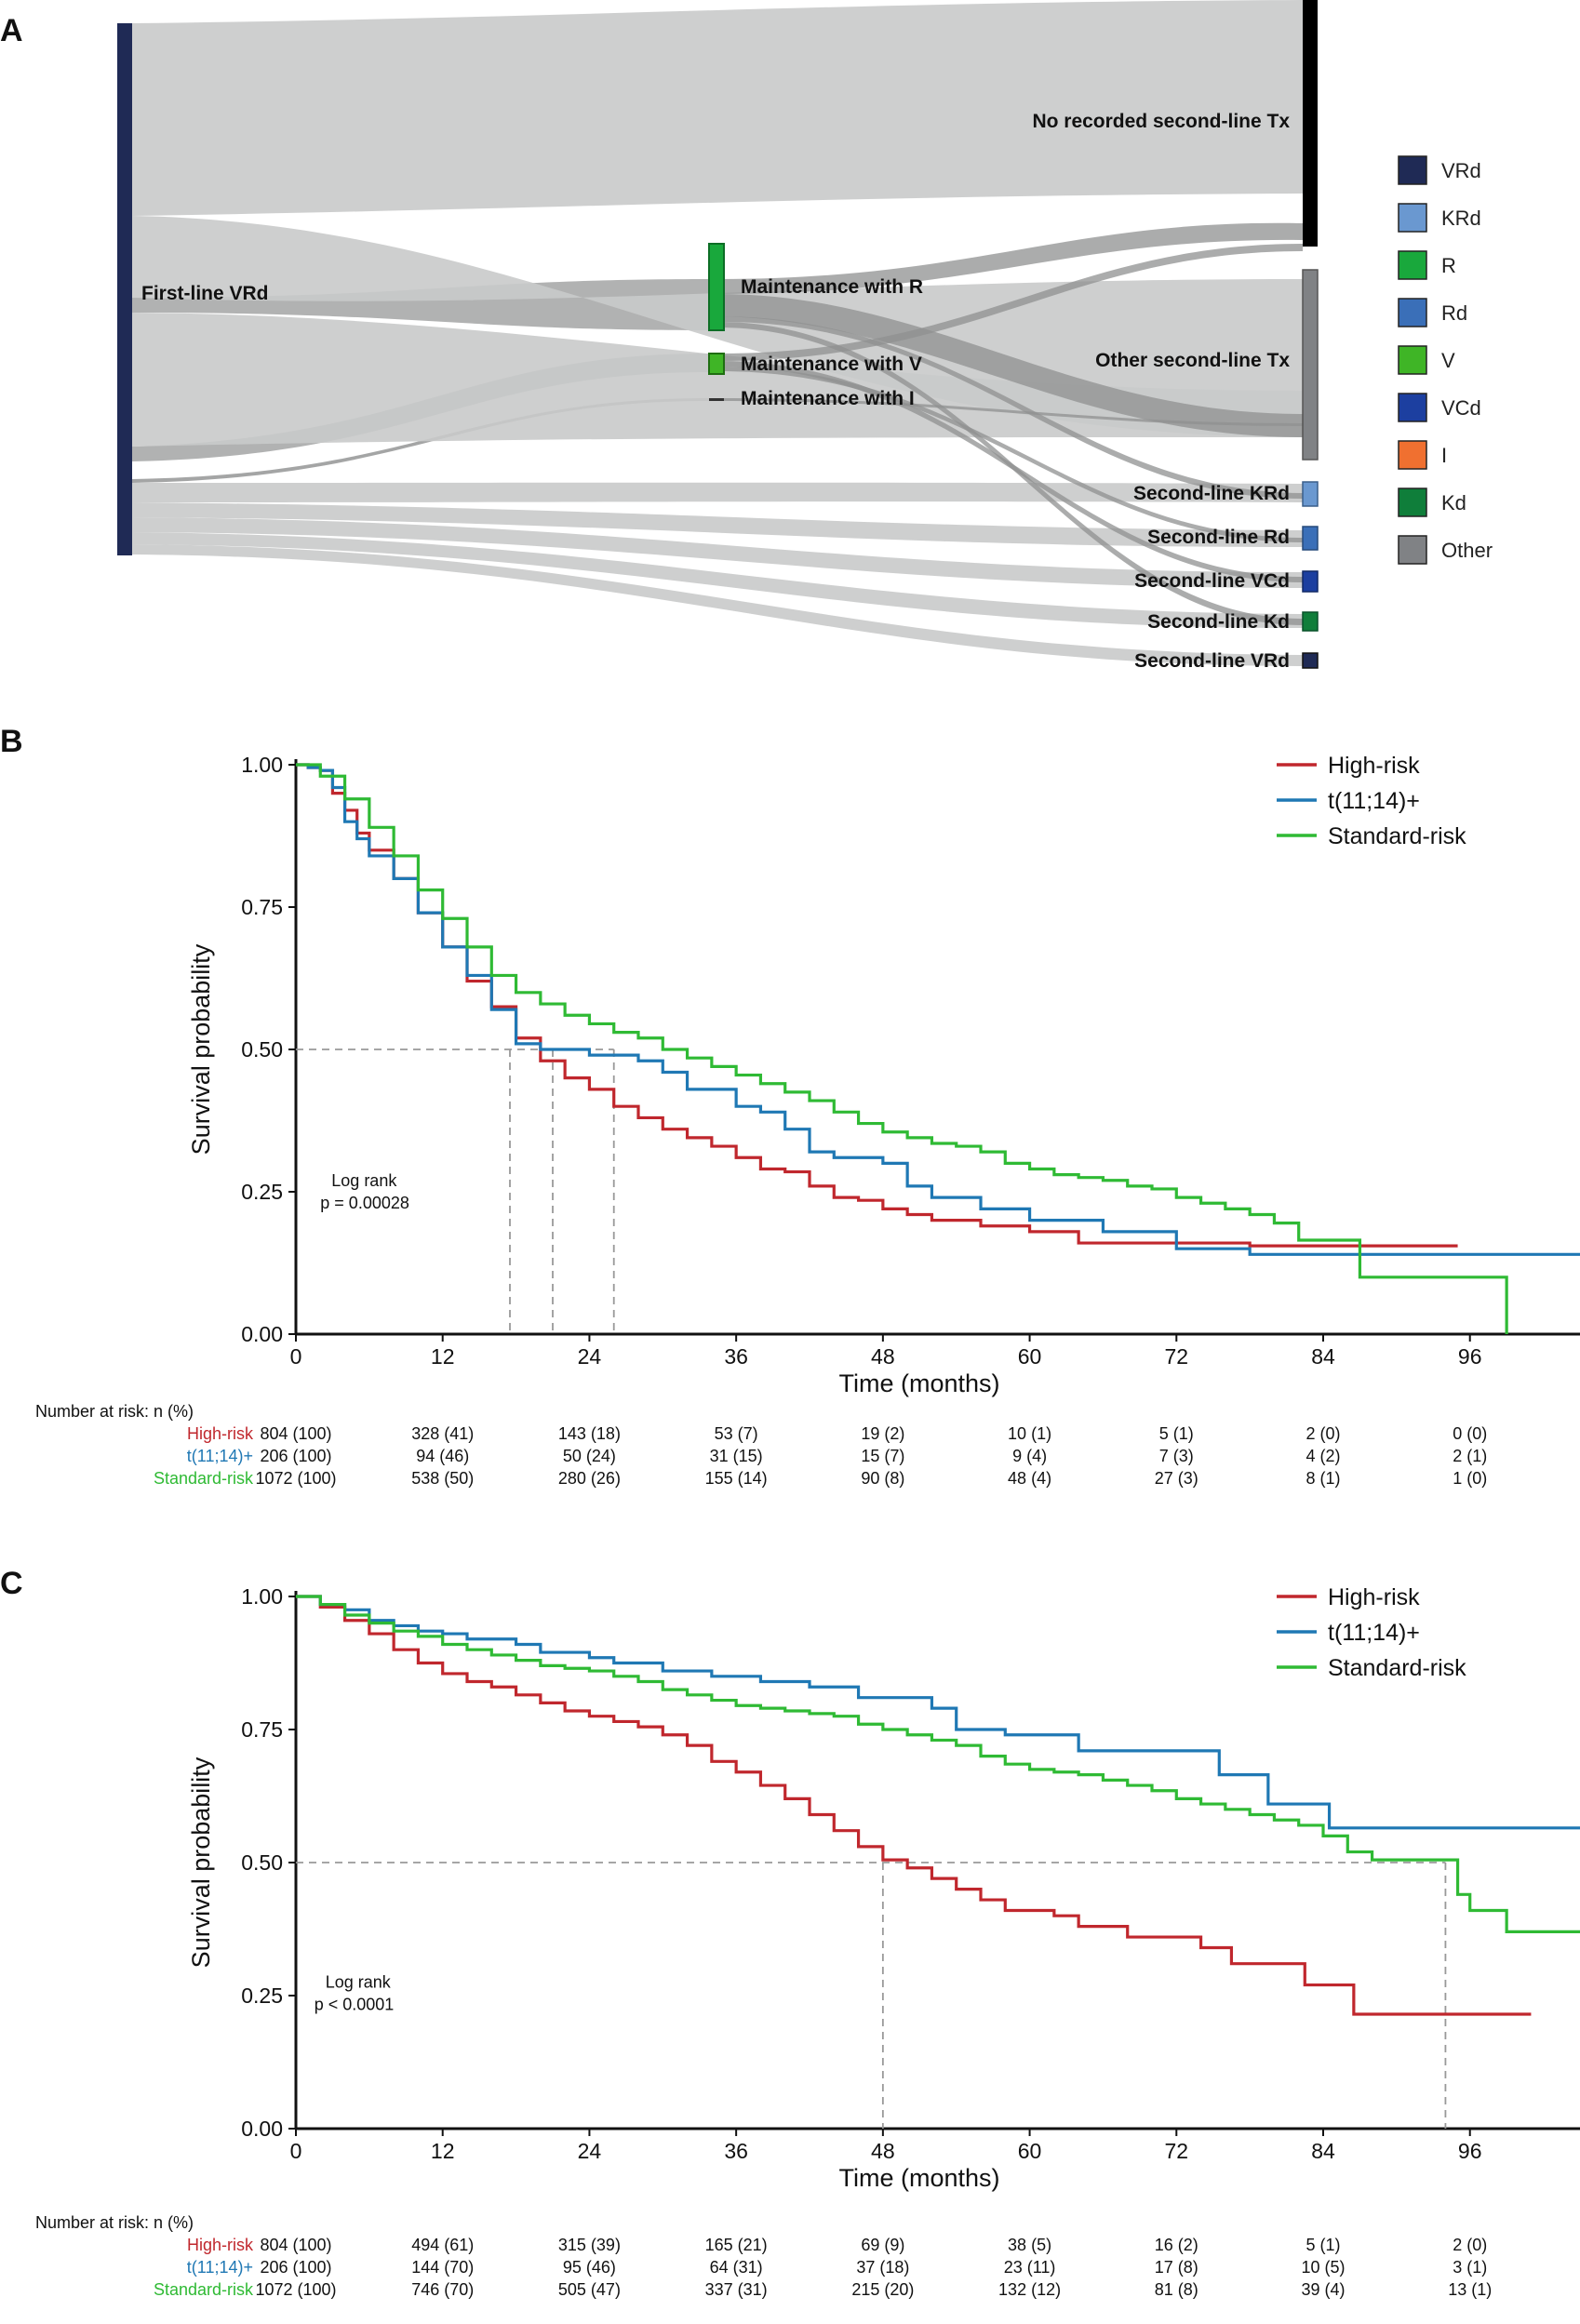  What do you see at coordinates (882, 1456) in the screenshot?
I see `risk-cell: 15 (7)` at bounding box center [882, 1456].